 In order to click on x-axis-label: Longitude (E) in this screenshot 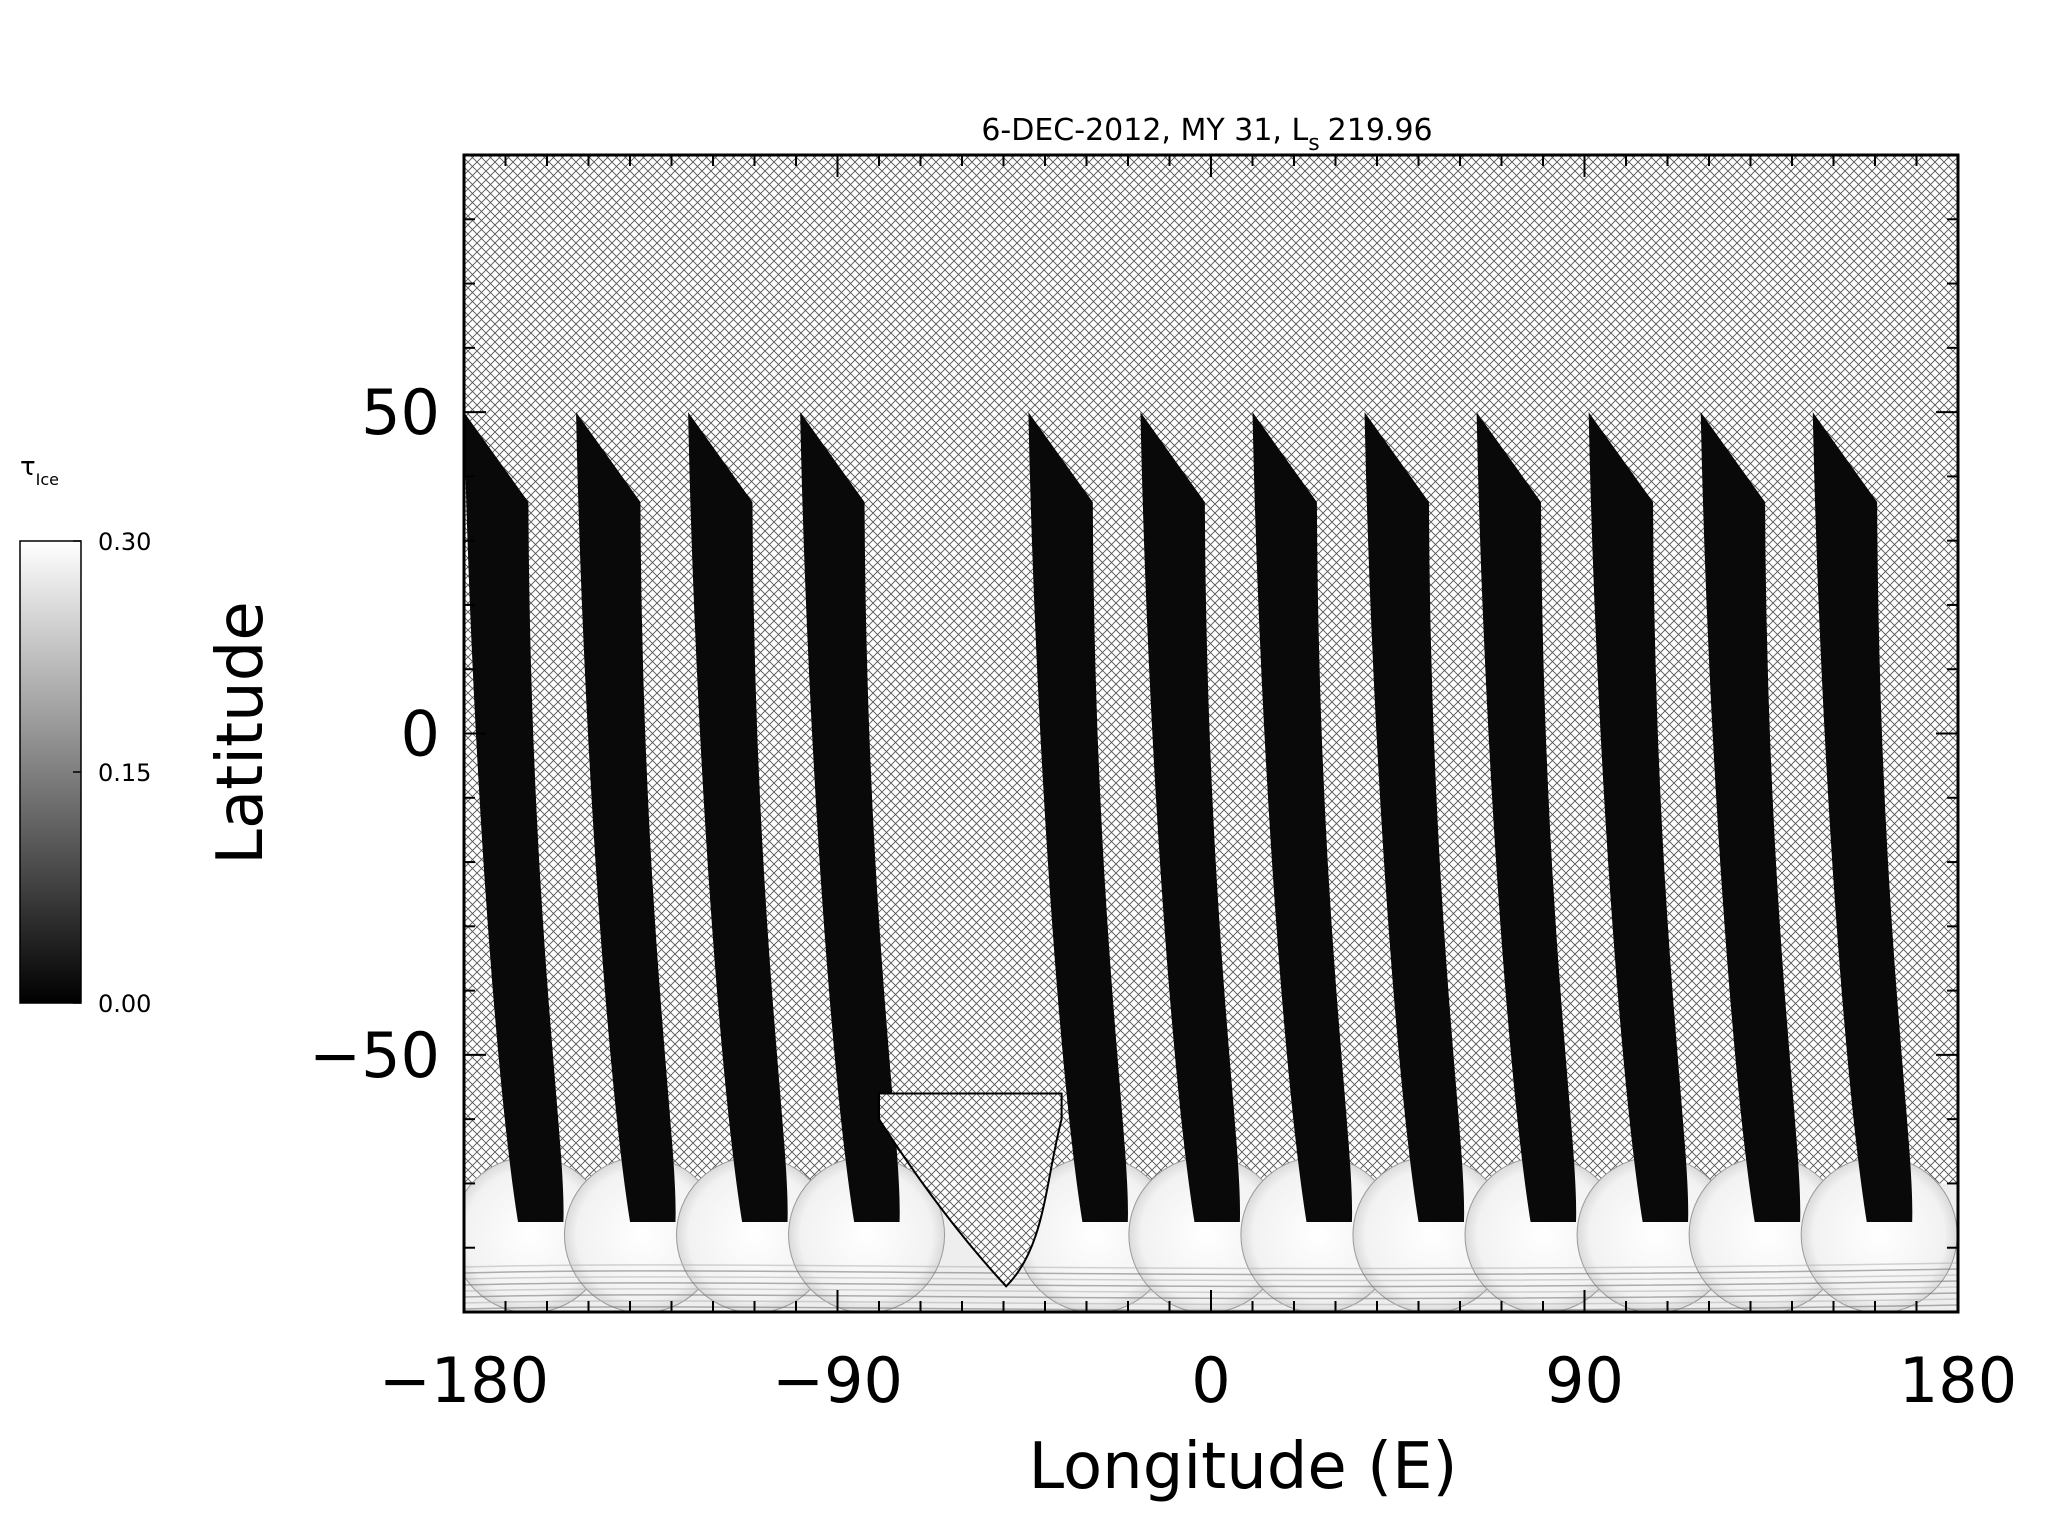, I will do `click(1242, 1467)`.